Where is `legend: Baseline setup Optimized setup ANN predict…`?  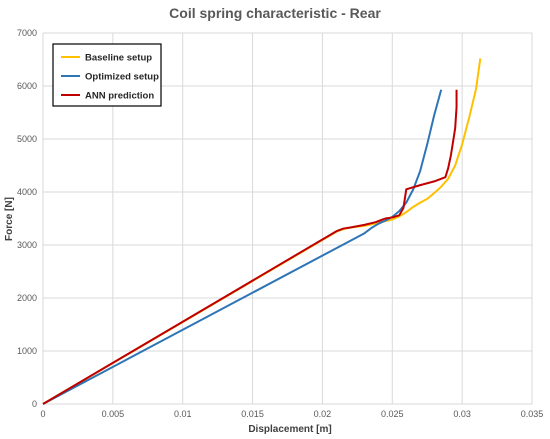 legend: Baseline setup Optimized setup ANN predict… is located at coordinates (107, 75).